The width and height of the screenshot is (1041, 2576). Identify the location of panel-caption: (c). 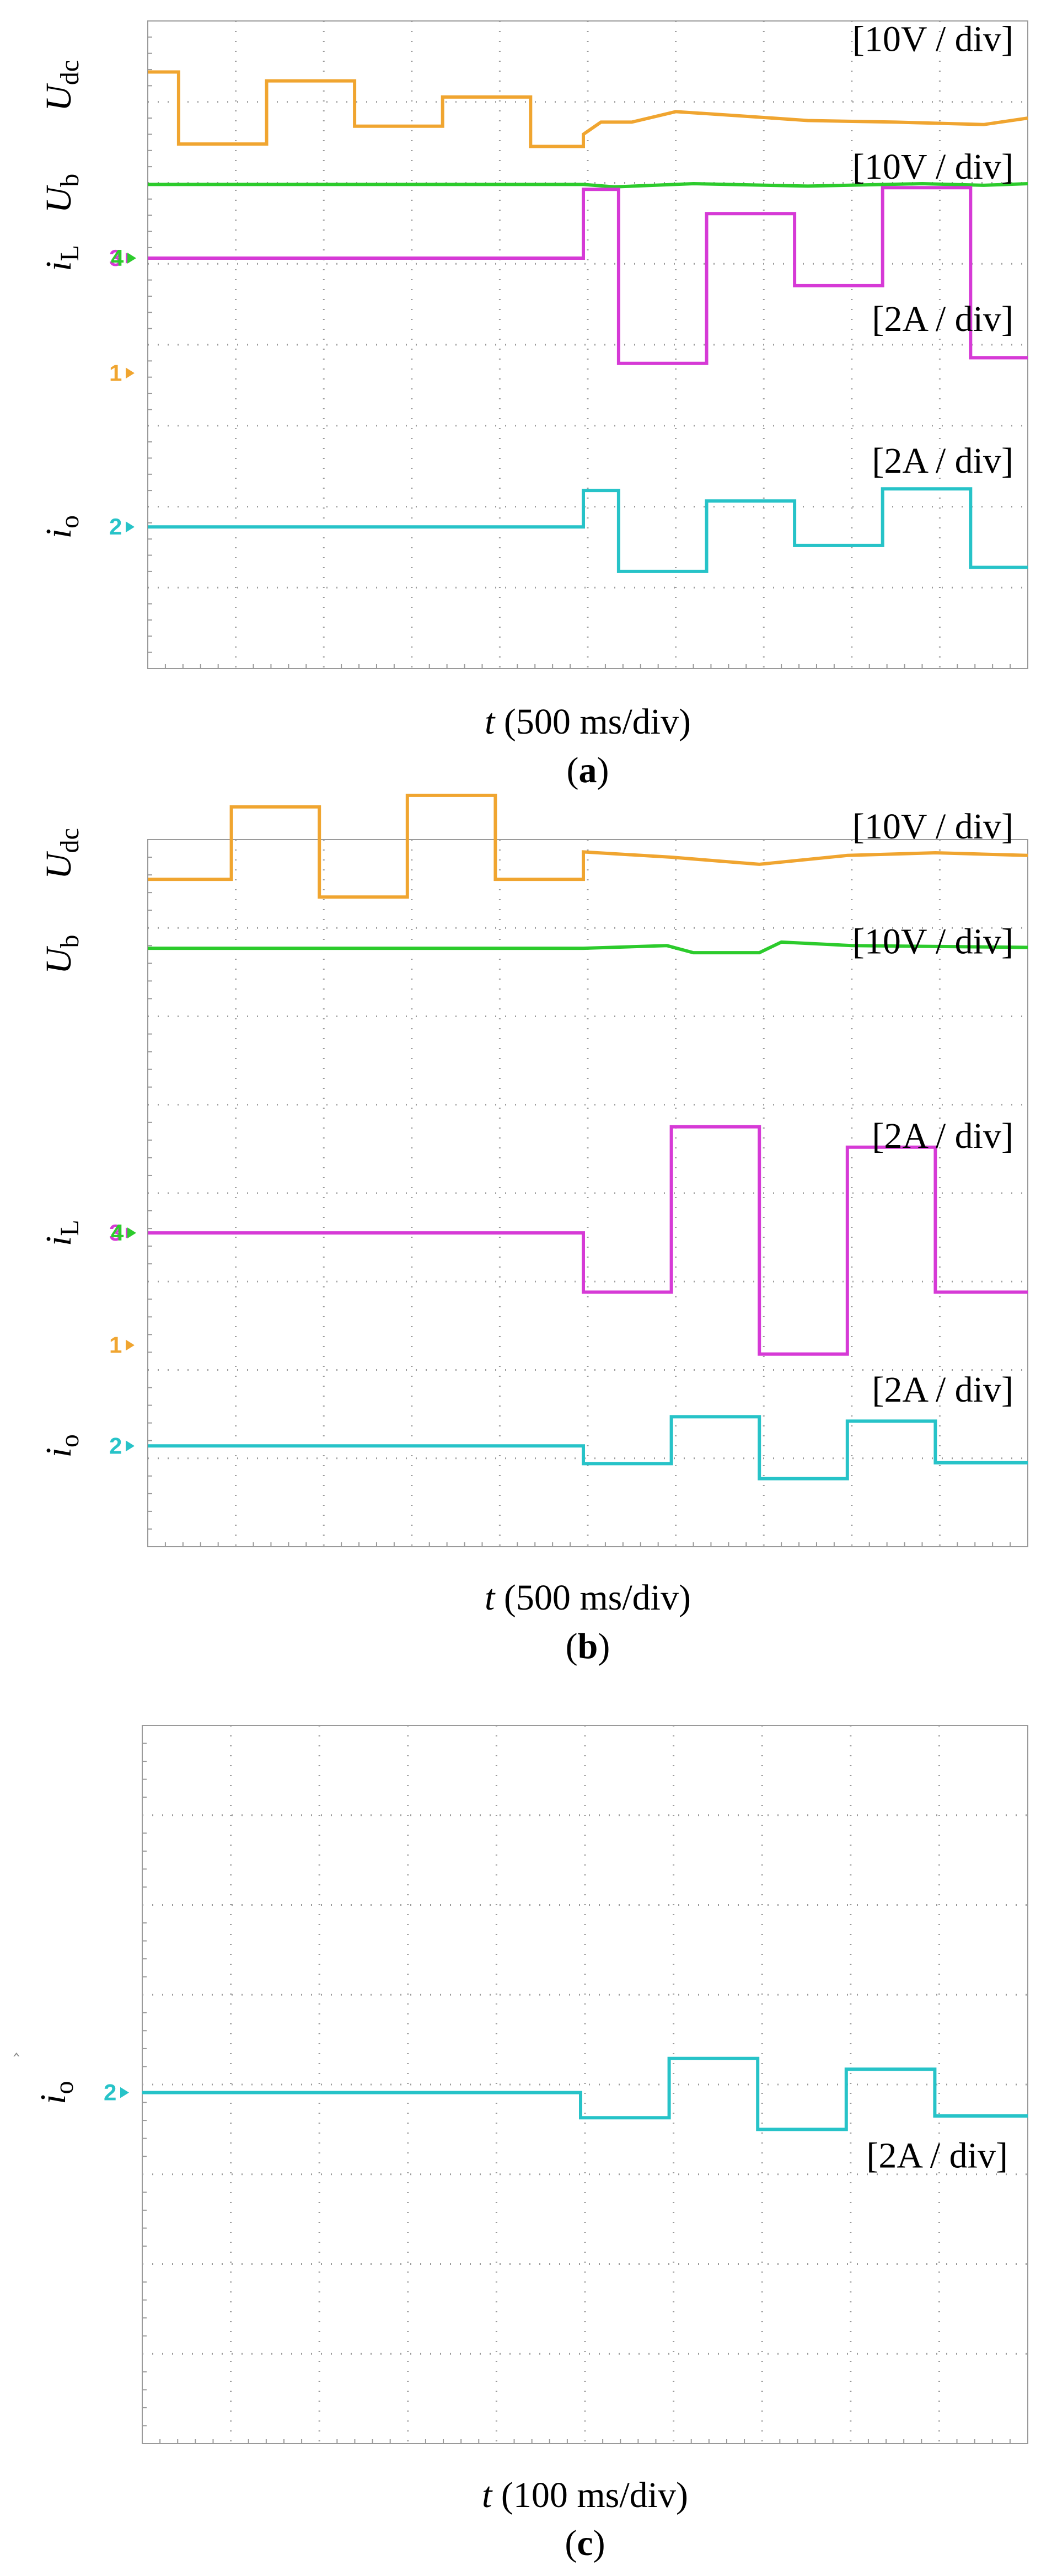
(585, 2543).